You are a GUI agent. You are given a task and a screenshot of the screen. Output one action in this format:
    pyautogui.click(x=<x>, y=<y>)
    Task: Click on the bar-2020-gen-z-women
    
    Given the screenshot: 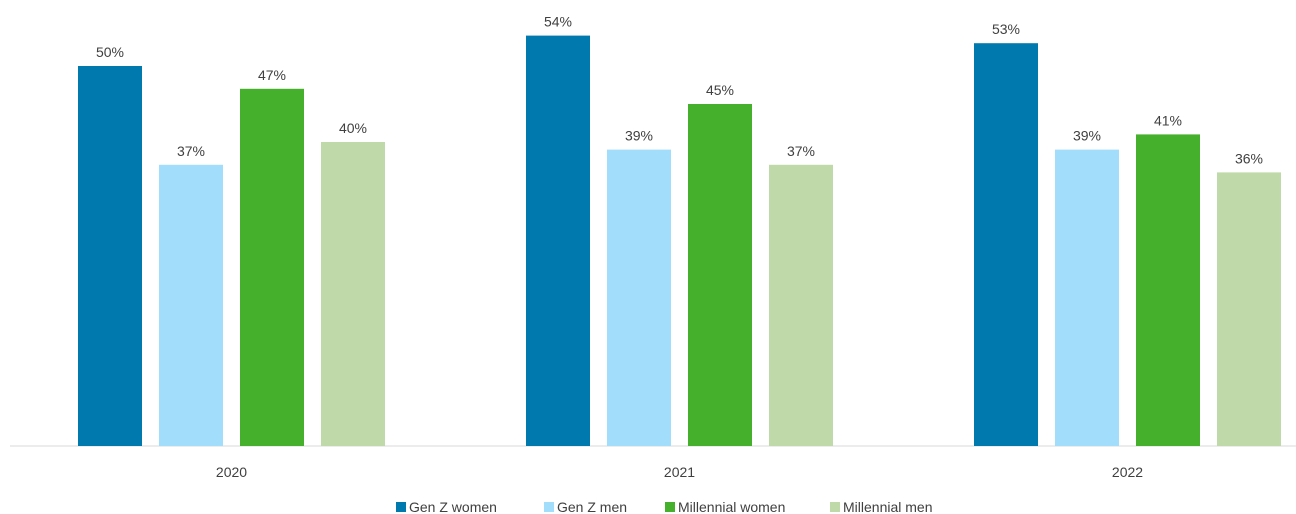 What is the action you would take?
    pyautogui.click(x=110, y=256)
    